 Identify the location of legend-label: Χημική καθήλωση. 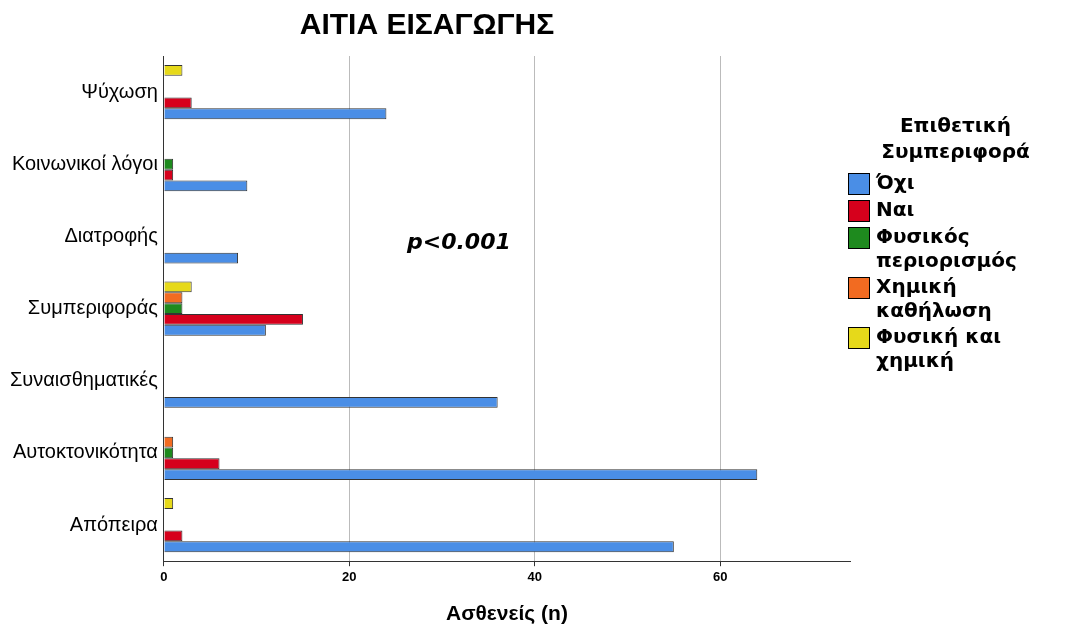
(934, 298).